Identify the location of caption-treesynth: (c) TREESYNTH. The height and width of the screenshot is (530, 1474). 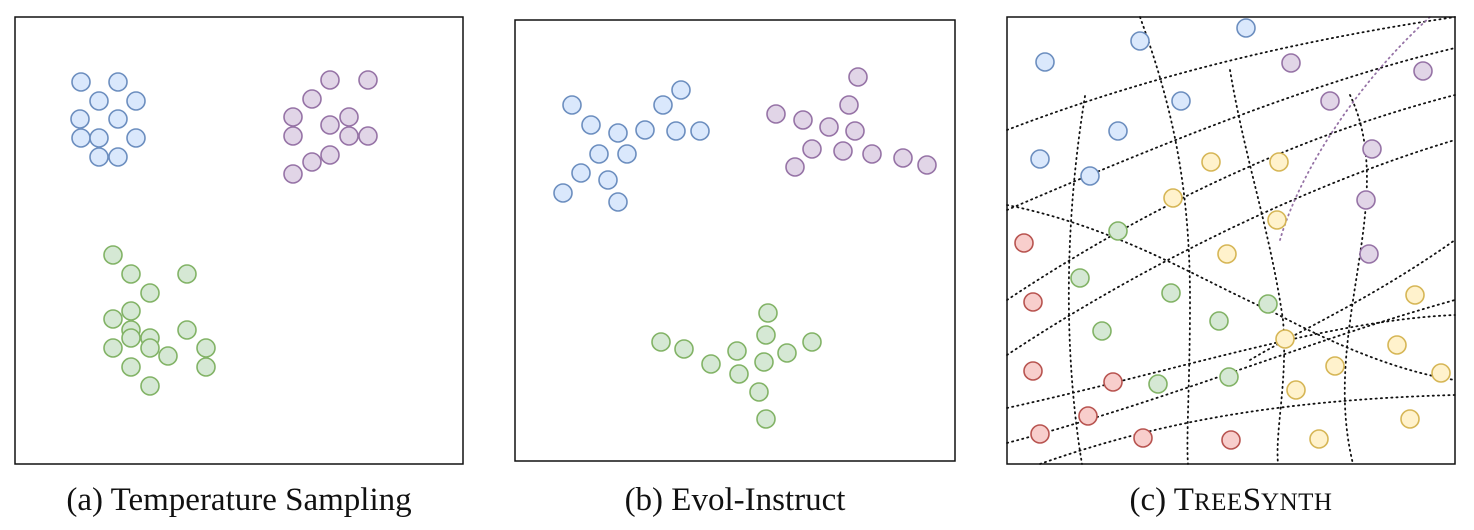
(1231, 500).